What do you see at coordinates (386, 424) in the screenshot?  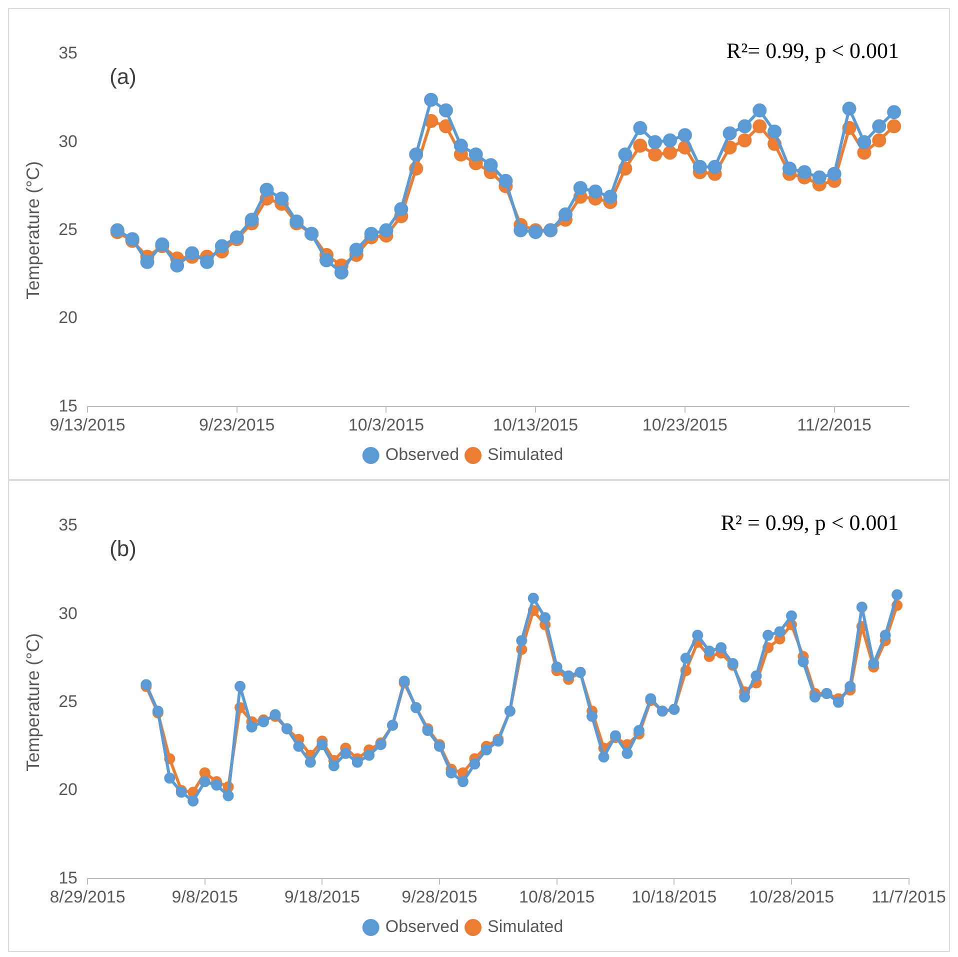 I see `x-tick-label: 10/3/2015` at bounding box center [386, 424].